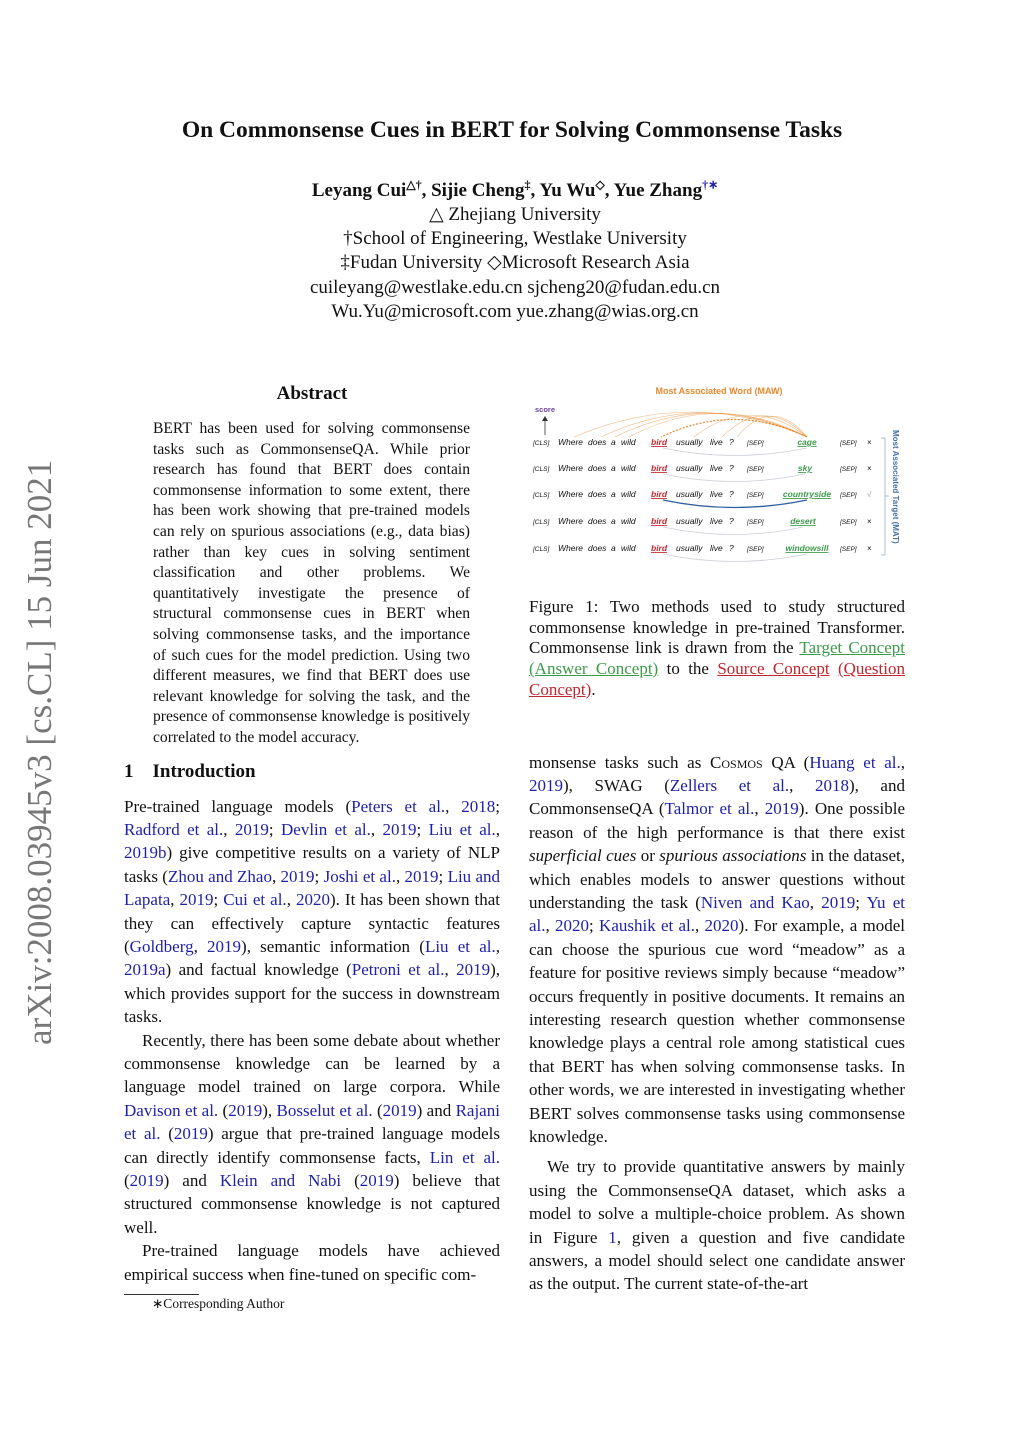  I want to click on maw-arc-strongest, so click(734, 428).